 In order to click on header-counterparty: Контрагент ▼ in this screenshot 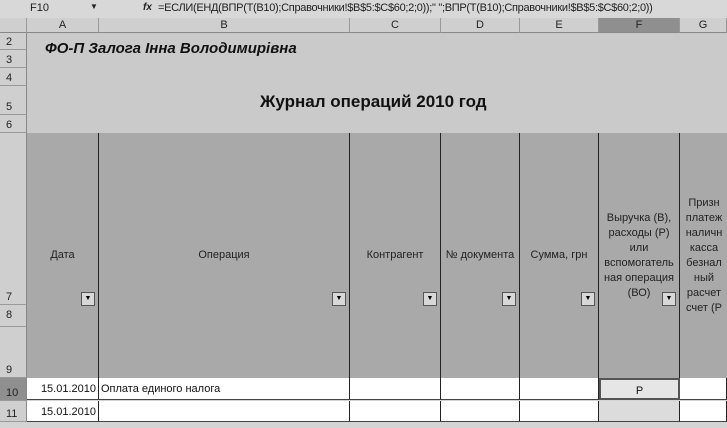, I will do `click(395, 255)`.